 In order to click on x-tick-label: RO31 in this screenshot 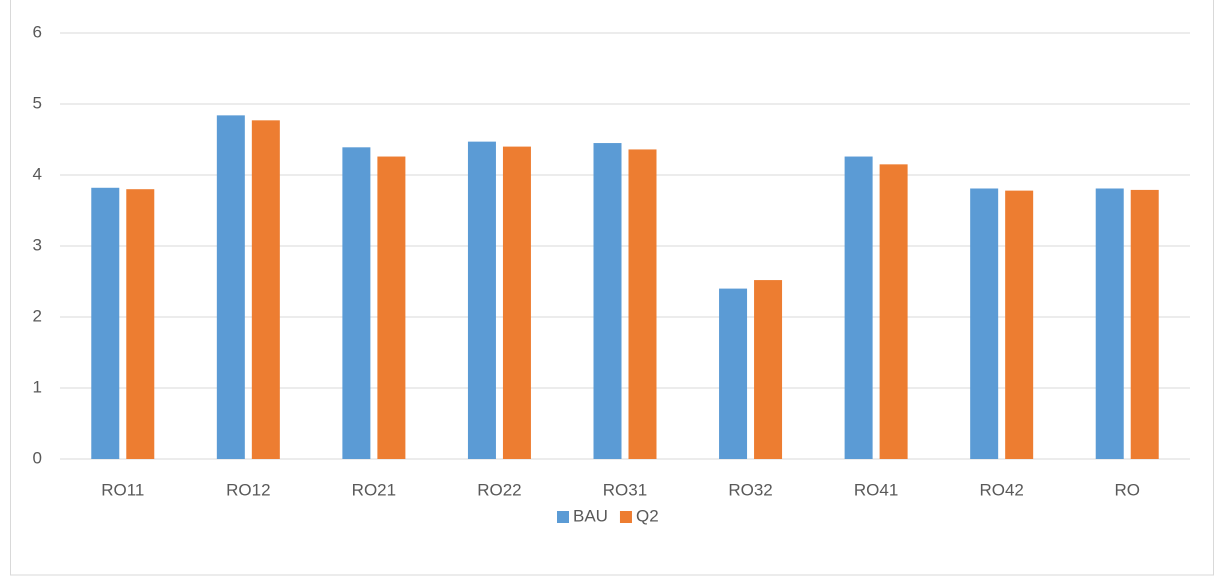, I will do `click(625, 489)`.